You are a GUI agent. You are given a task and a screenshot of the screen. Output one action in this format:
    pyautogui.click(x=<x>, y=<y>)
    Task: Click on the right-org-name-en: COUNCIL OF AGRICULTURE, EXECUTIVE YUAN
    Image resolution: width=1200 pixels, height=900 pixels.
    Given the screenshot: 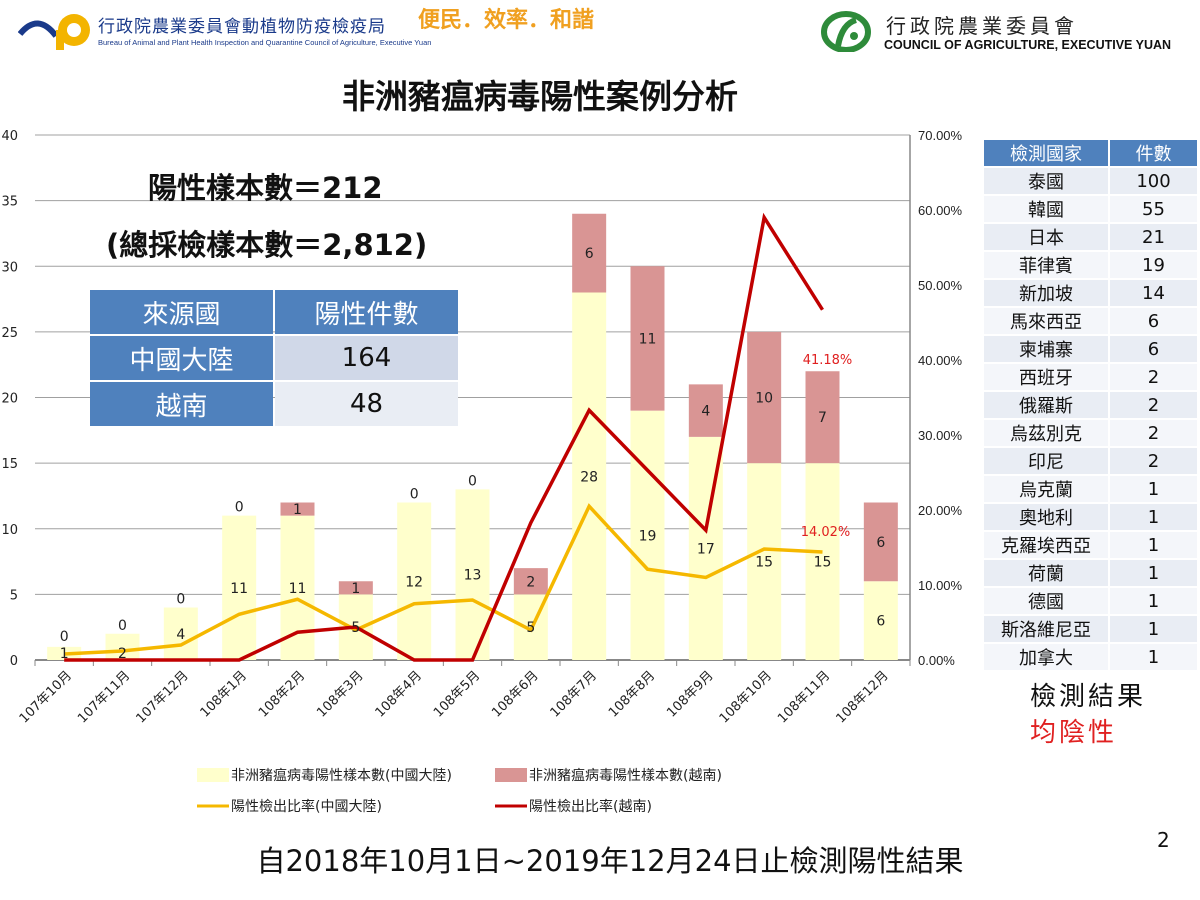 What is the action you would take?
    pyautogui.click(x=1028, y=45)
    